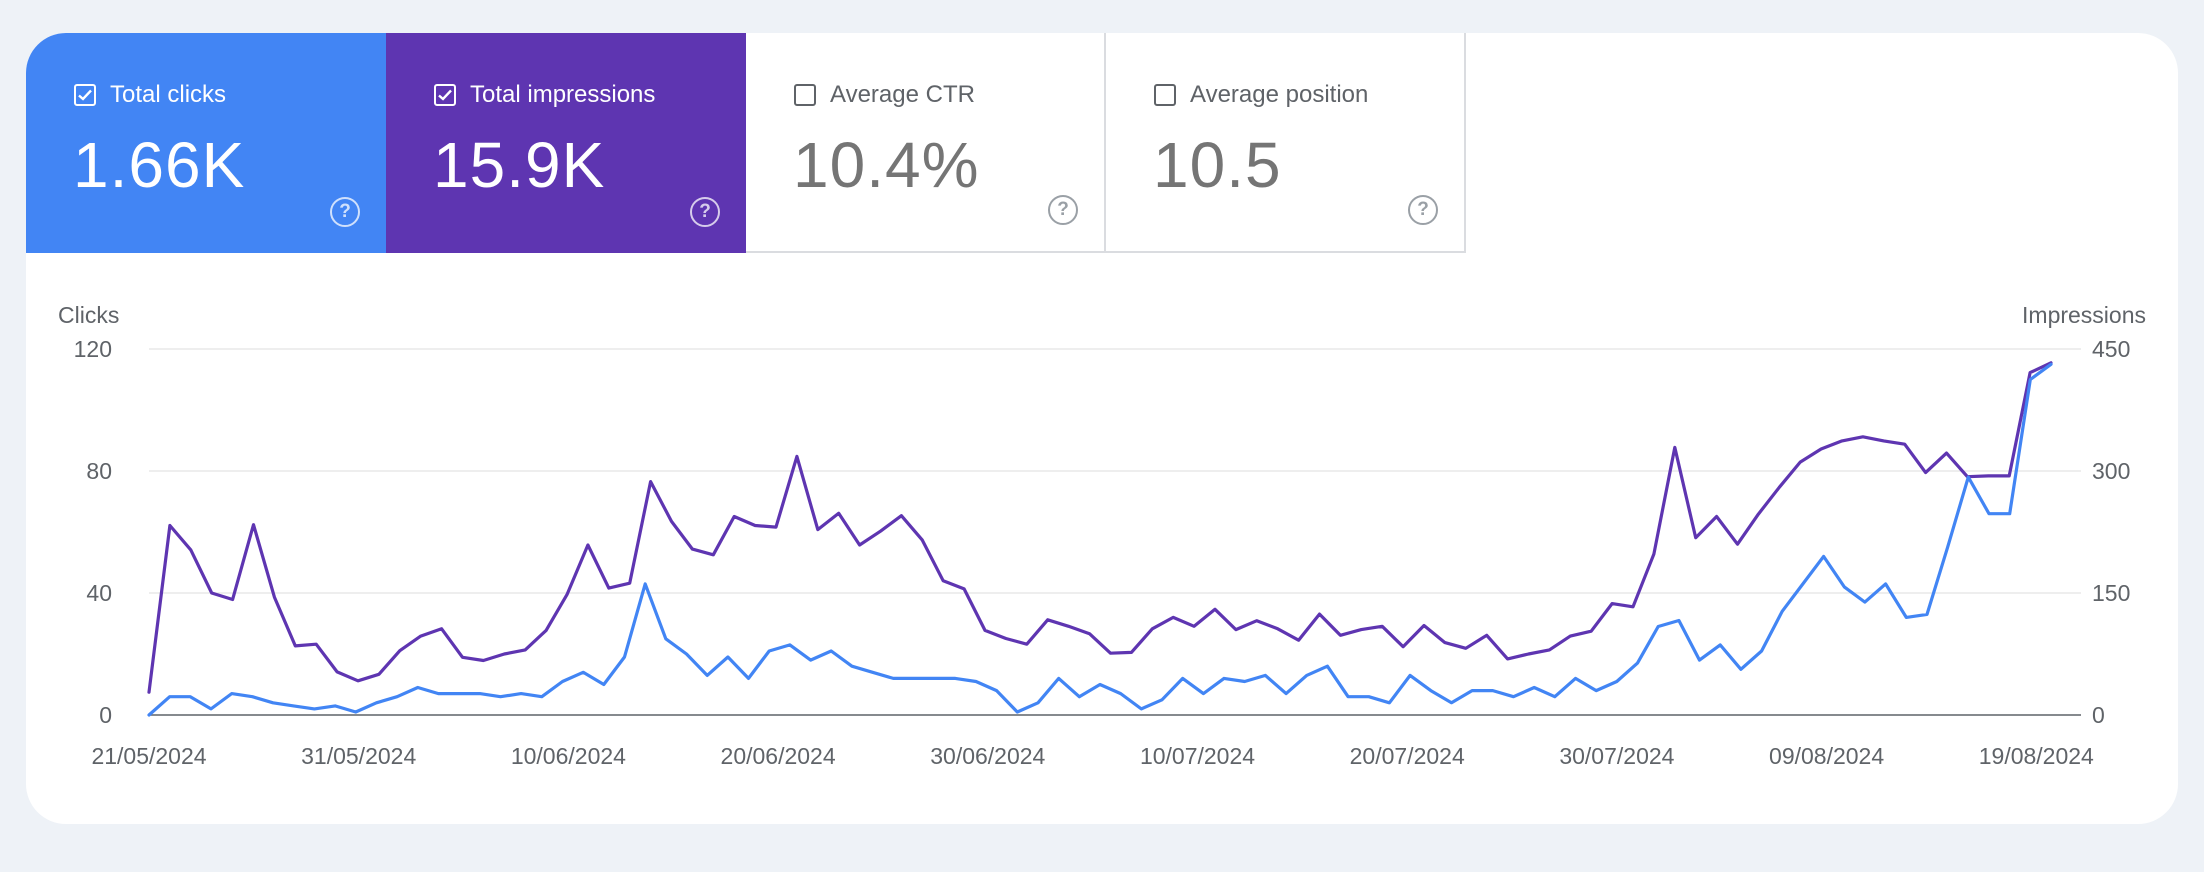  I want to click on metric-value: 10.4%, so click(886, 165).